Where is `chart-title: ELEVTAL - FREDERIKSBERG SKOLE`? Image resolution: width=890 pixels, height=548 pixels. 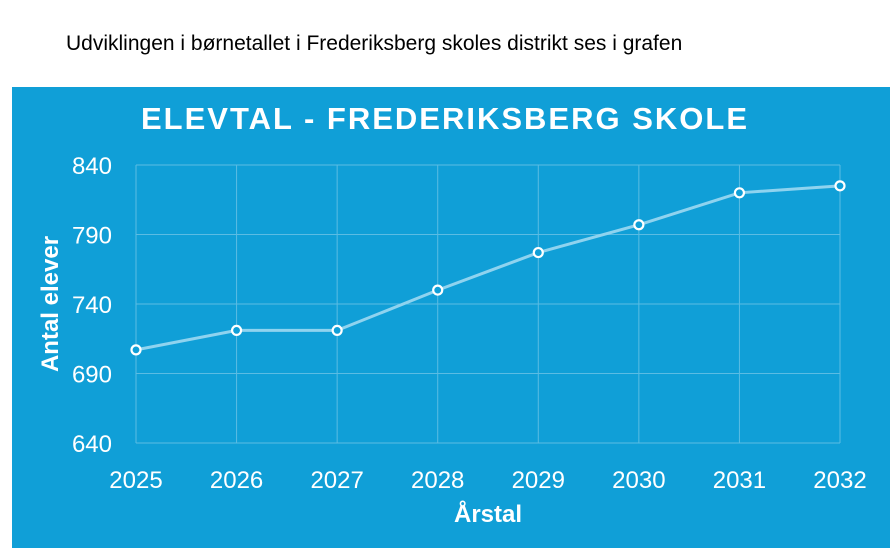
chart-title: ELEVTAL - FREDERIKSBERG SKOLE is located at coordinates (444, 118).